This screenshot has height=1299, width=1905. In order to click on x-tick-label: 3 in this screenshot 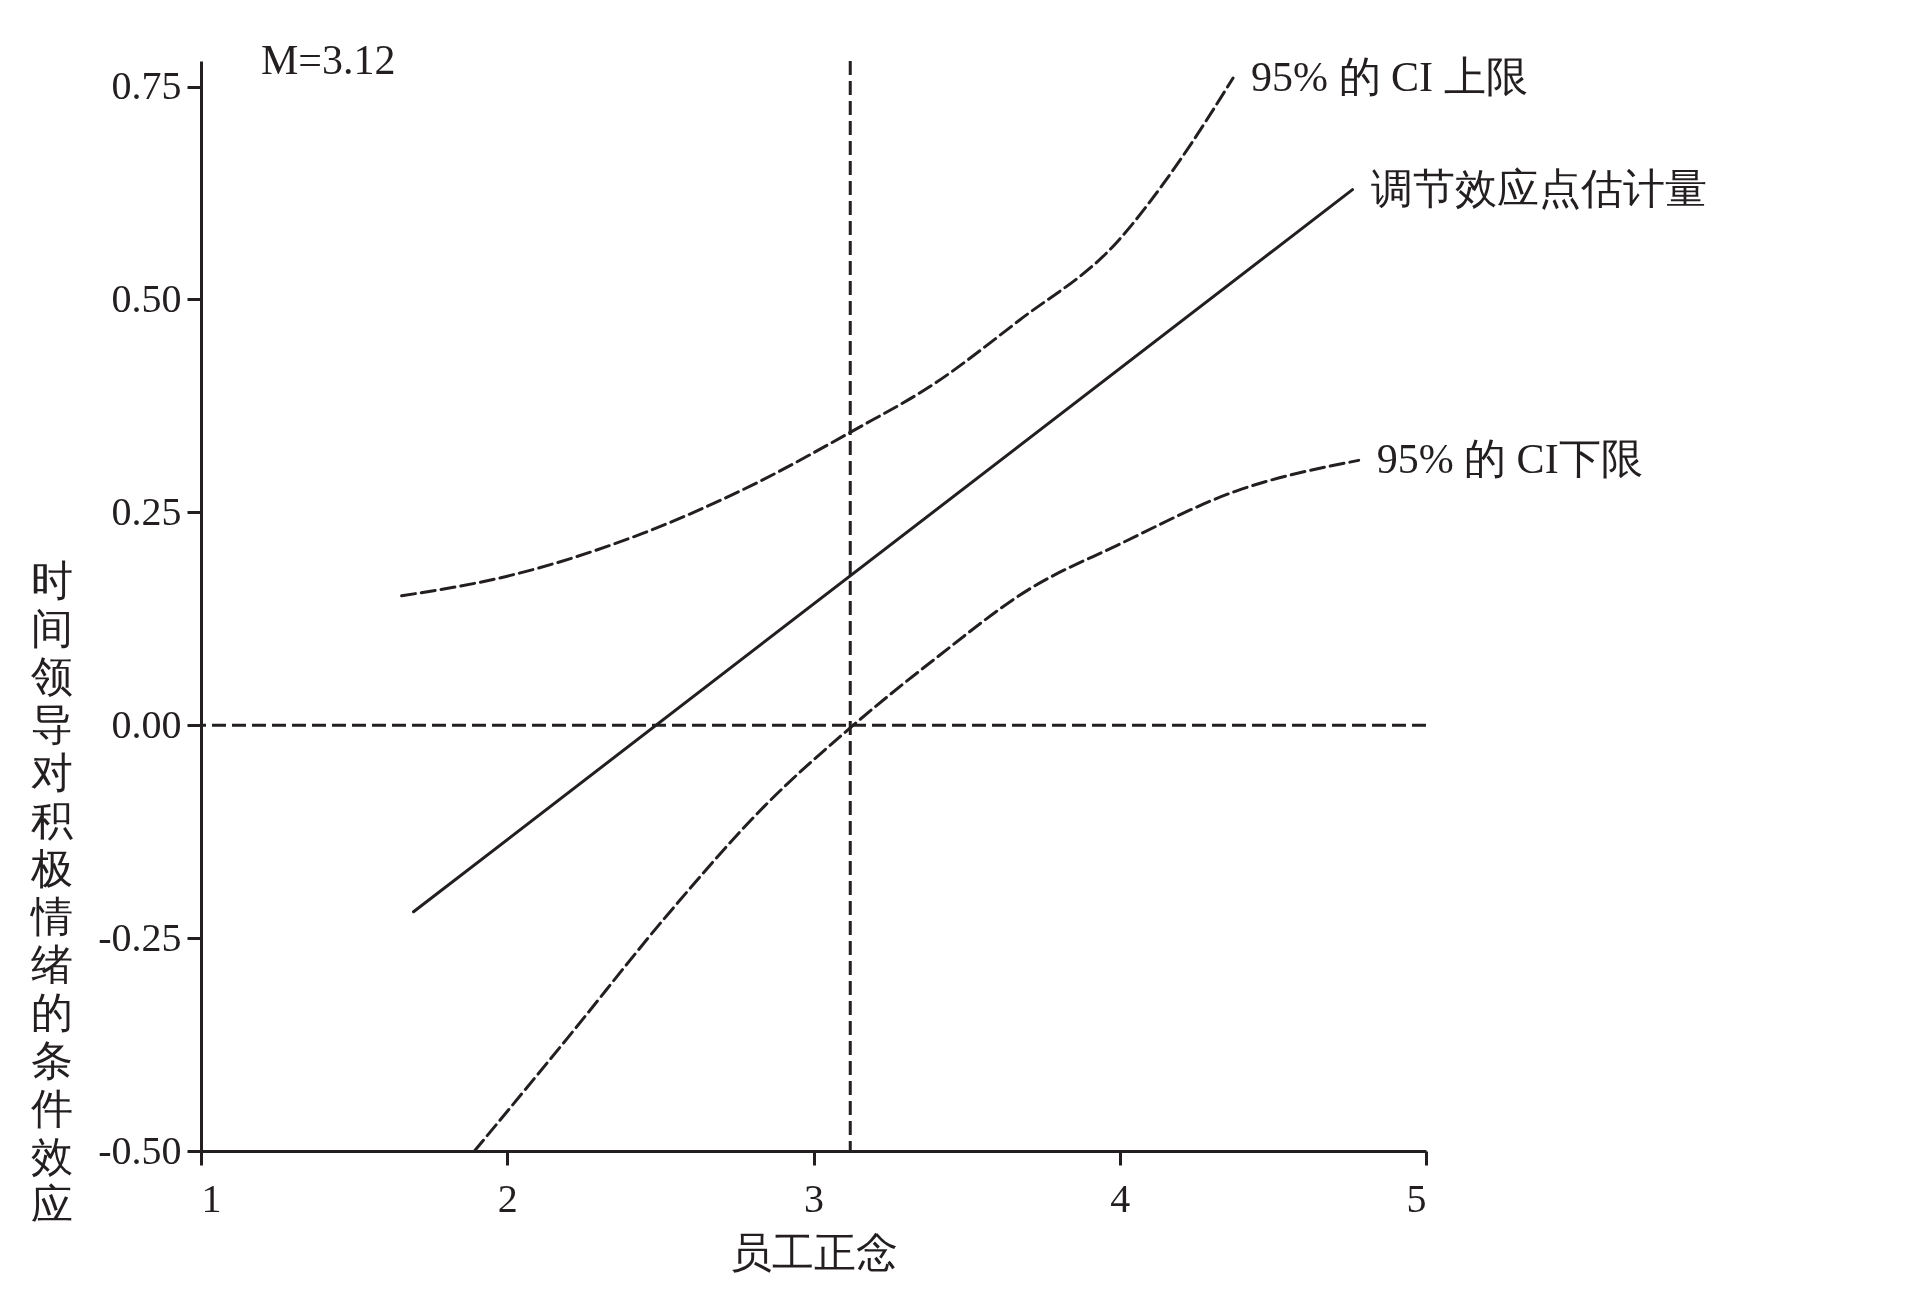, I will do `click(814, 1198)`.